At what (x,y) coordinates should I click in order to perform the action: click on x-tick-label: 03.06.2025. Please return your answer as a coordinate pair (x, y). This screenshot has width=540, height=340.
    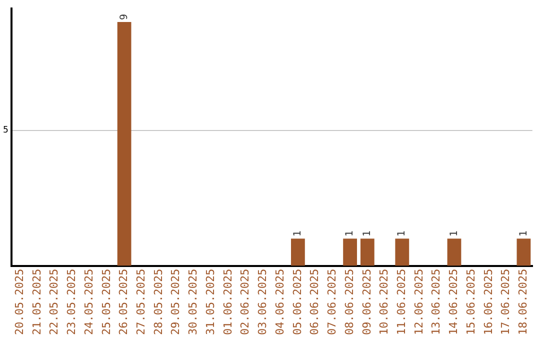
    Looking at the image, I should click on (263, 302).